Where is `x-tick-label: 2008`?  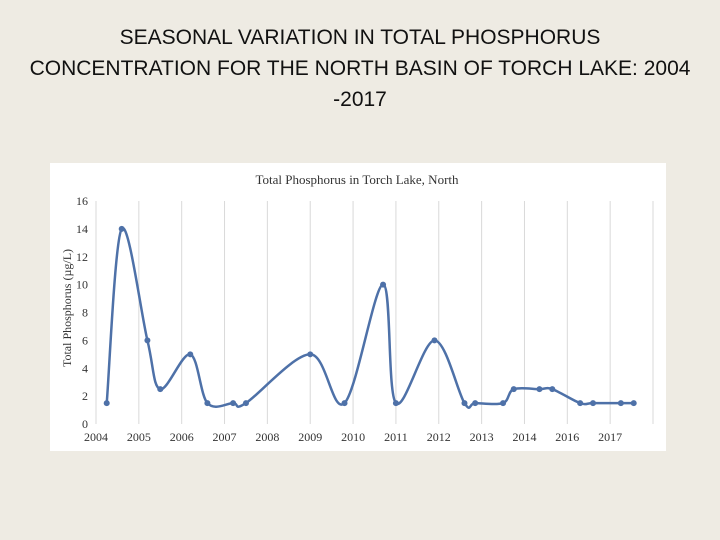
x-tick-label: 2008 is located at coordinates (267, 437).